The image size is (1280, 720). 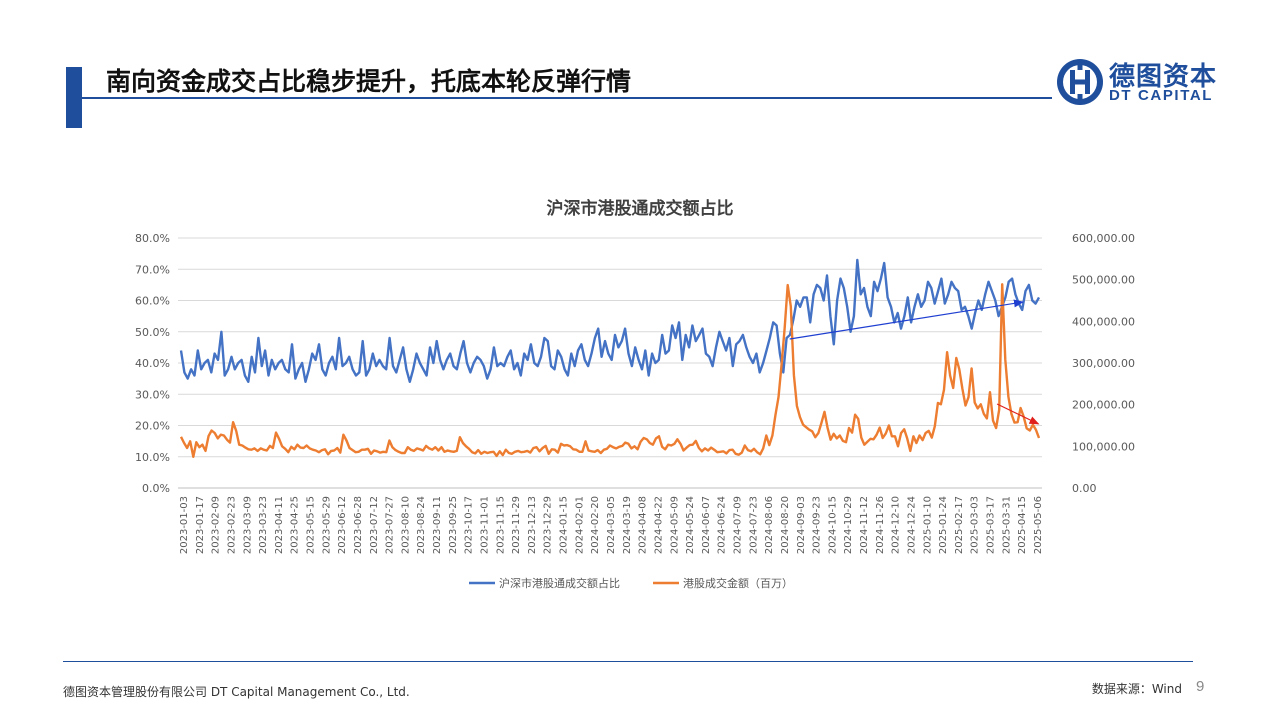 What do you see at coordinates (326, 525) in the screenshot?
I see `x-tick-label: 2023-05-29` at bounding box center [326, 525].